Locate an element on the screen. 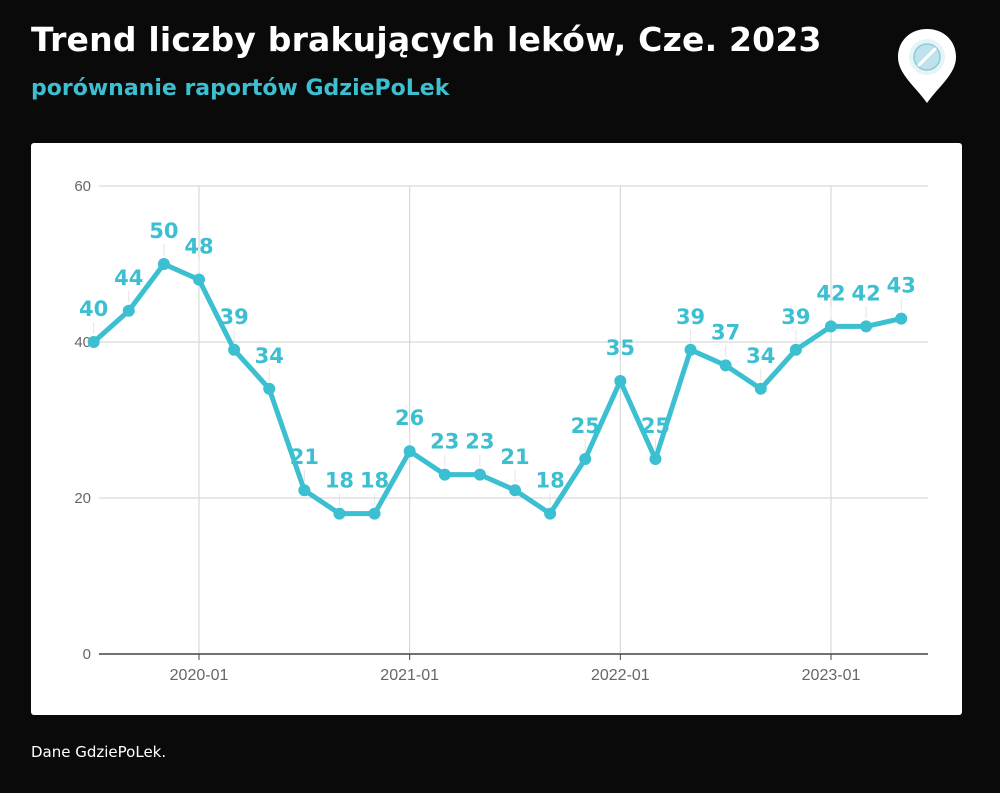  page-subtitle: porównanie raportów GdziePoLek is located at coordinates (240, 88).